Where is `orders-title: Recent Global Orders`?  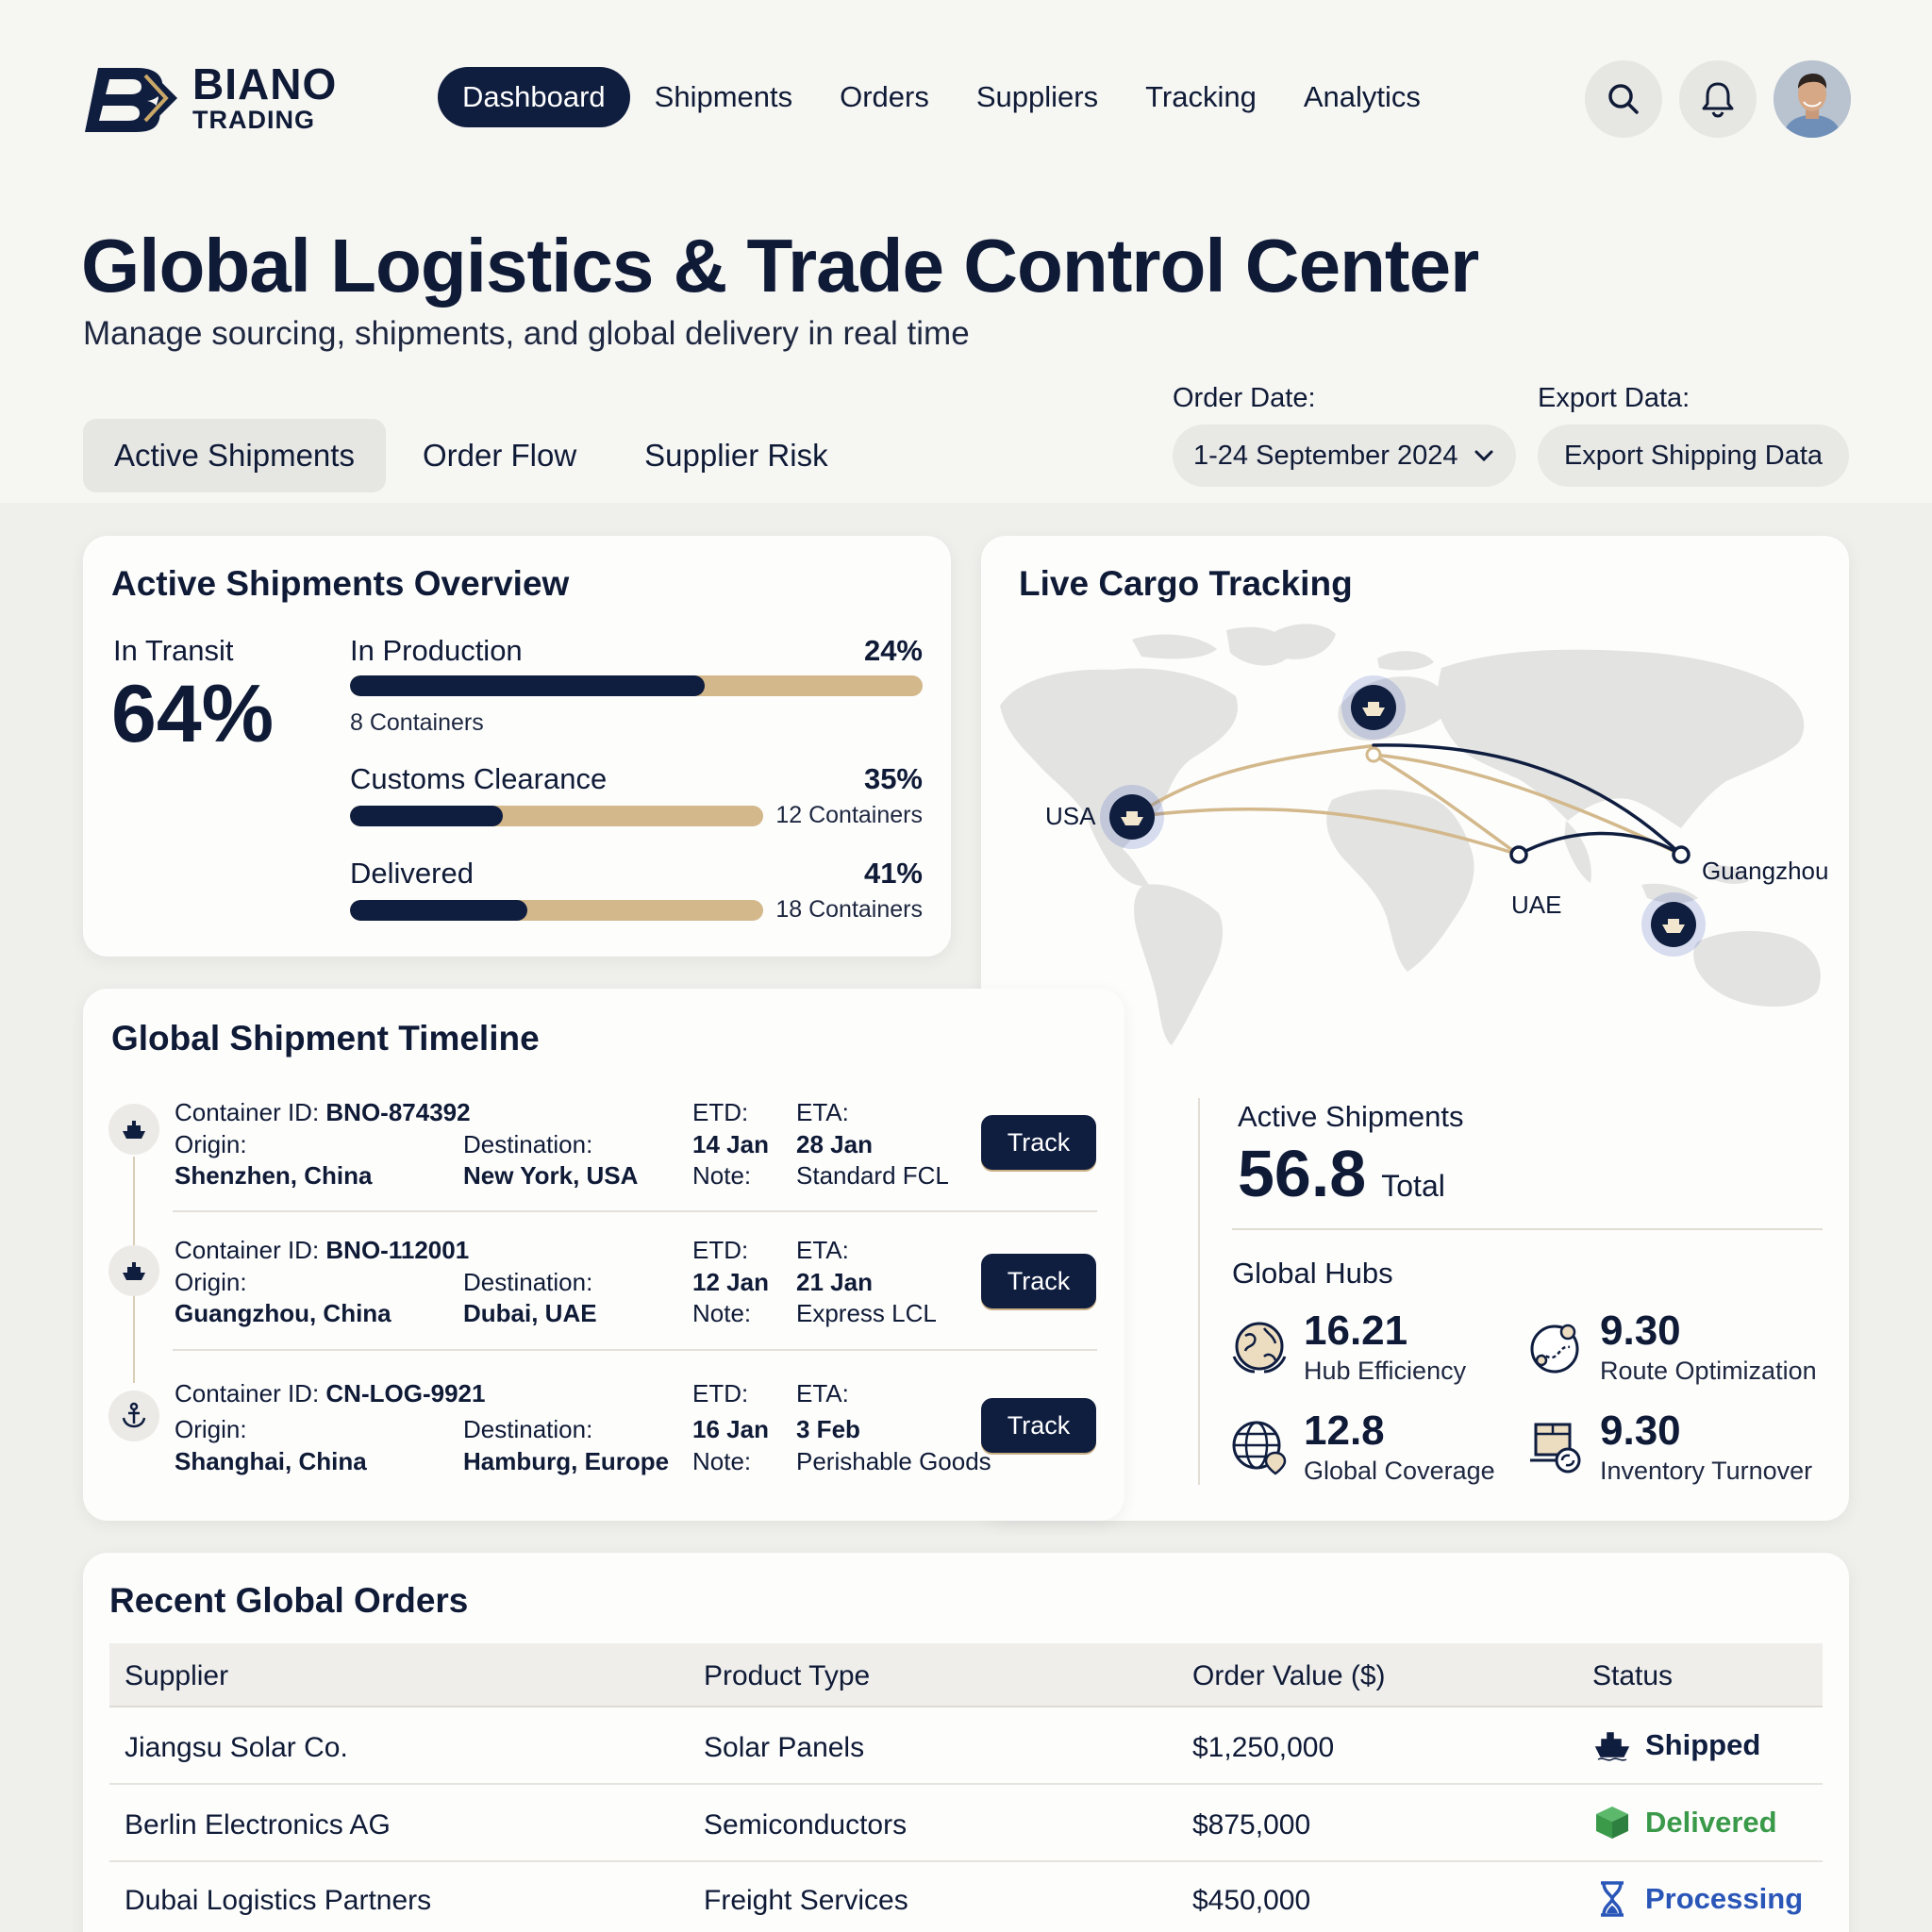
orders-title: Recent Global Orders is located at coordinates (289, 1601).